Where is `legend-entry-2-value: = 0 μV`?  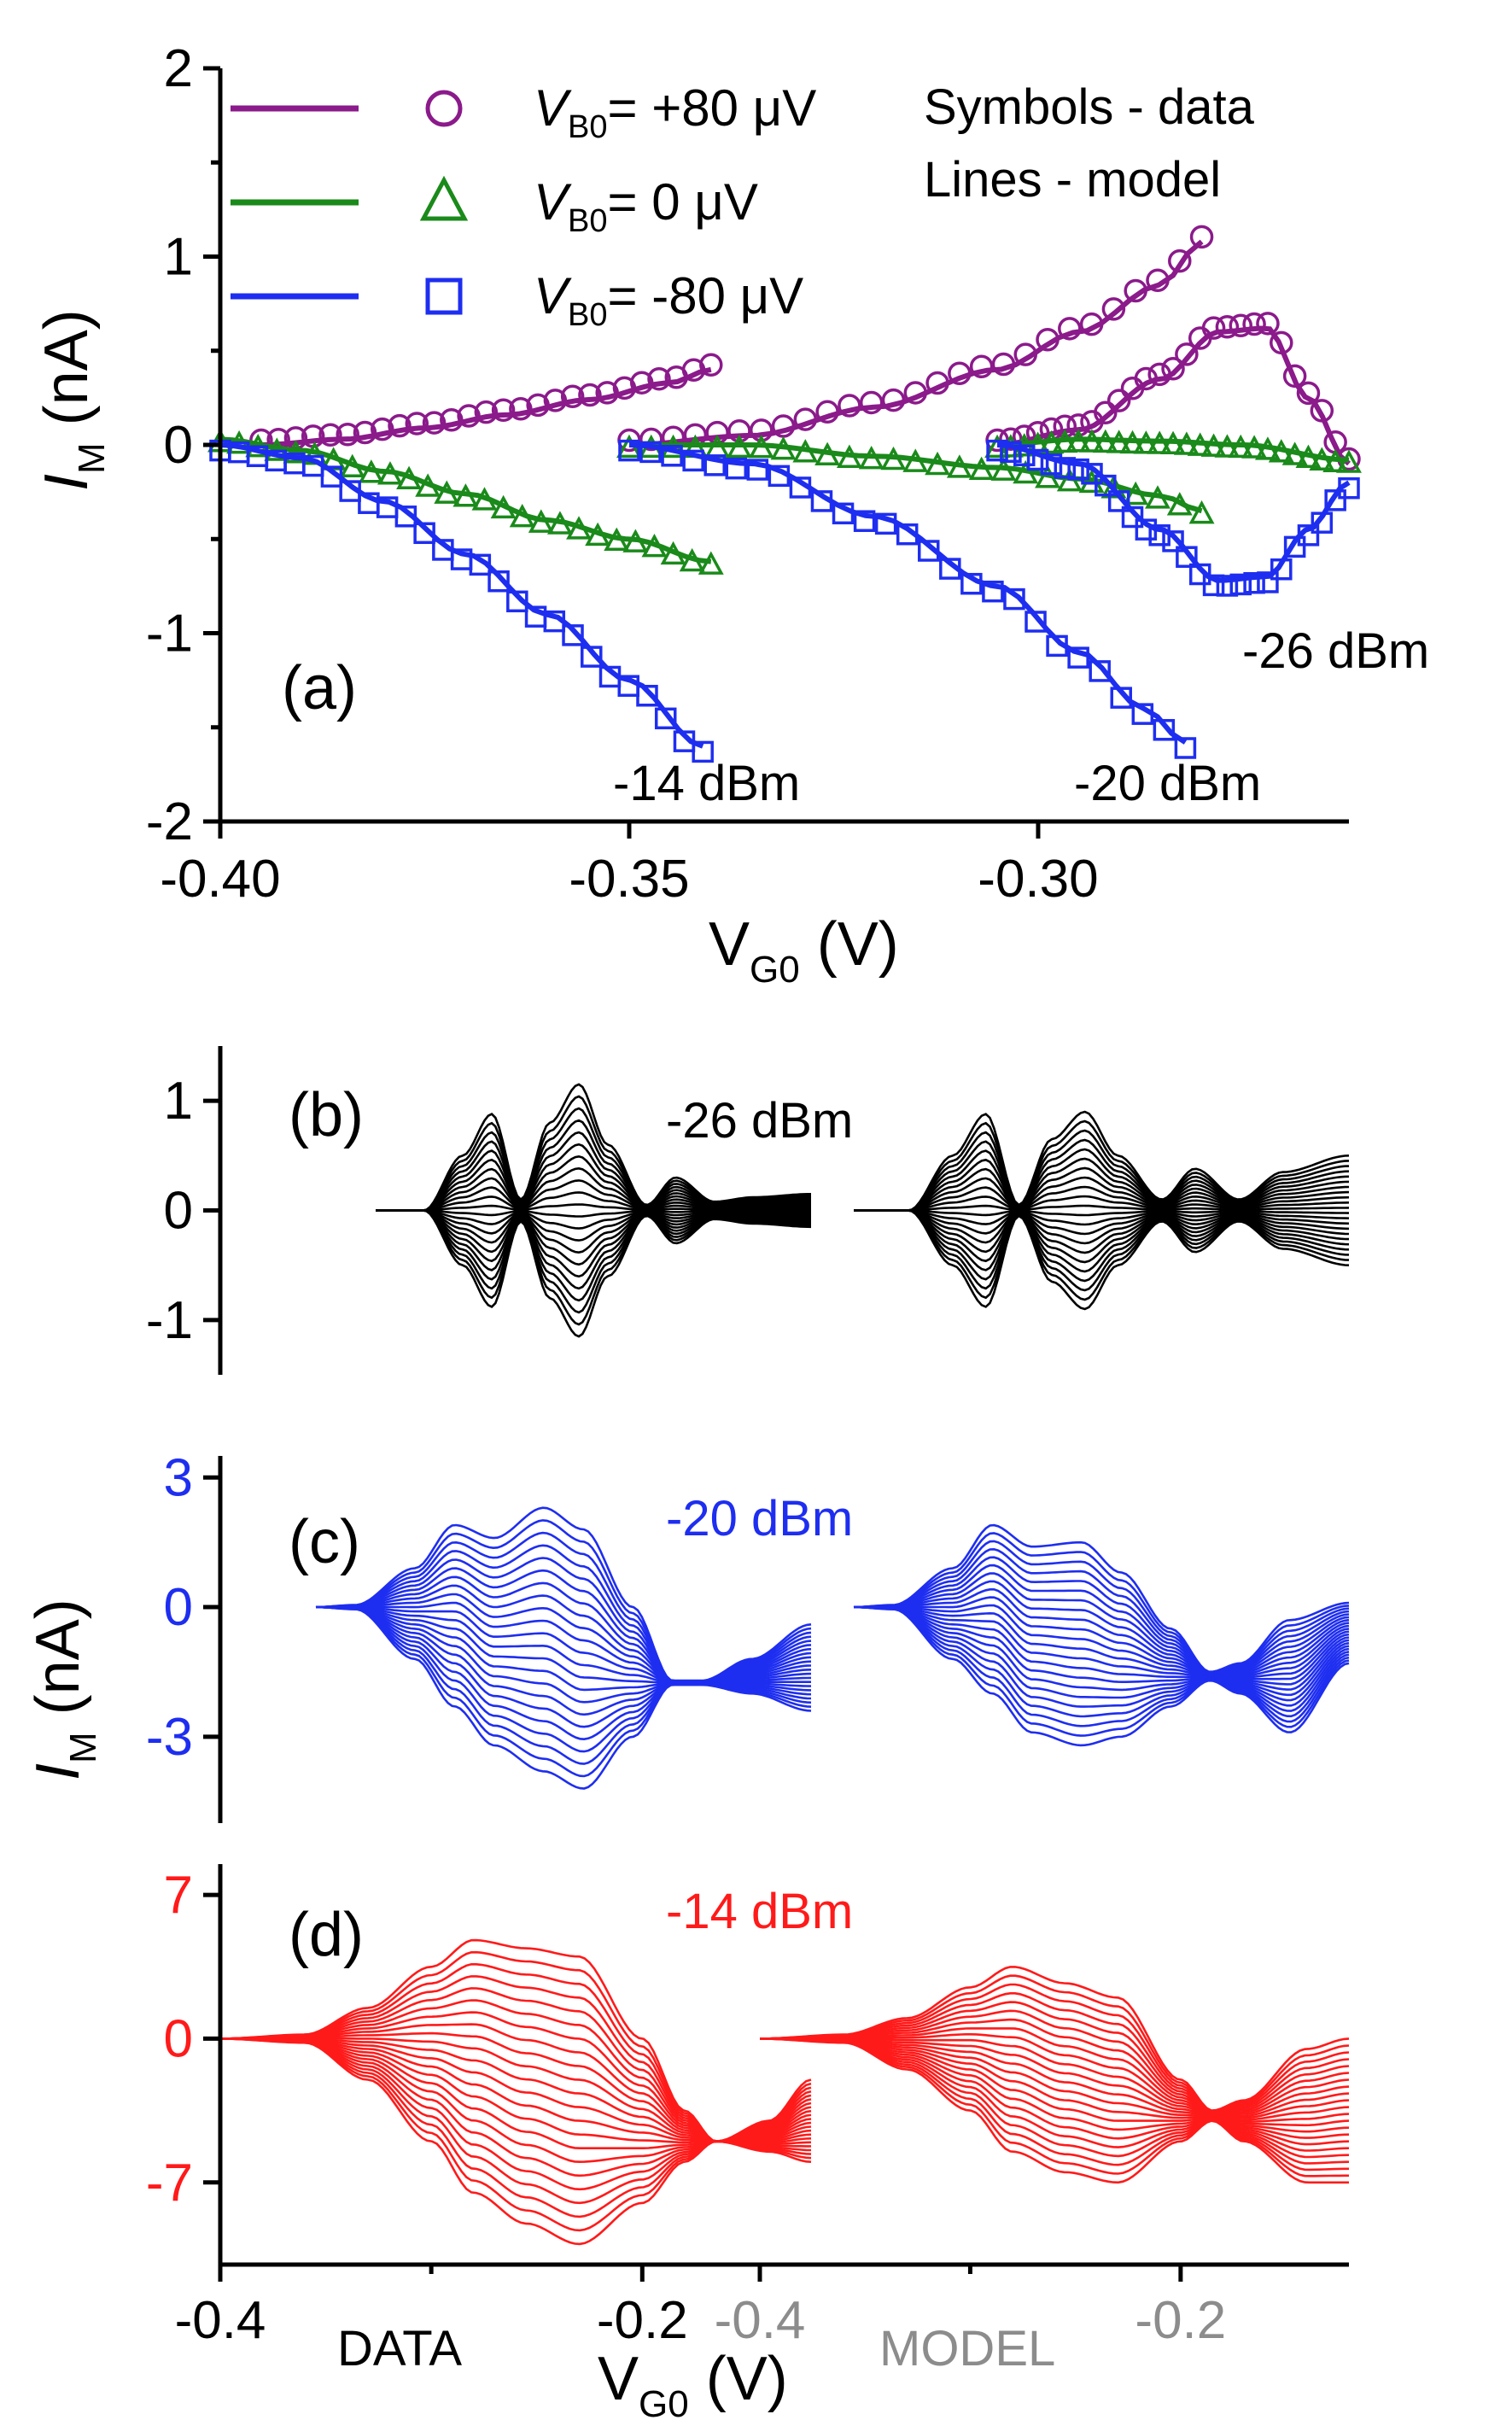 legend-entry-2-value: = 0 μV is located at coordinates (683, 202).